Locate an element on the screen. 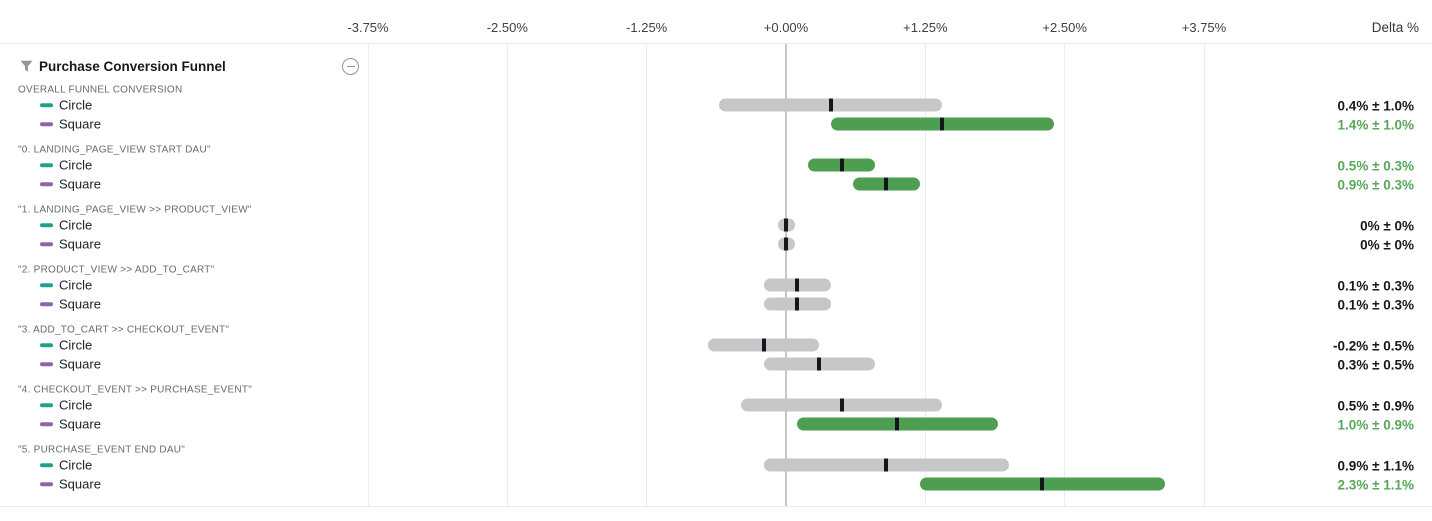 This screenshot has height=521, width=1432. metric-header-row: Purchase Conversion Funnel is located at coordinates (123, 66).